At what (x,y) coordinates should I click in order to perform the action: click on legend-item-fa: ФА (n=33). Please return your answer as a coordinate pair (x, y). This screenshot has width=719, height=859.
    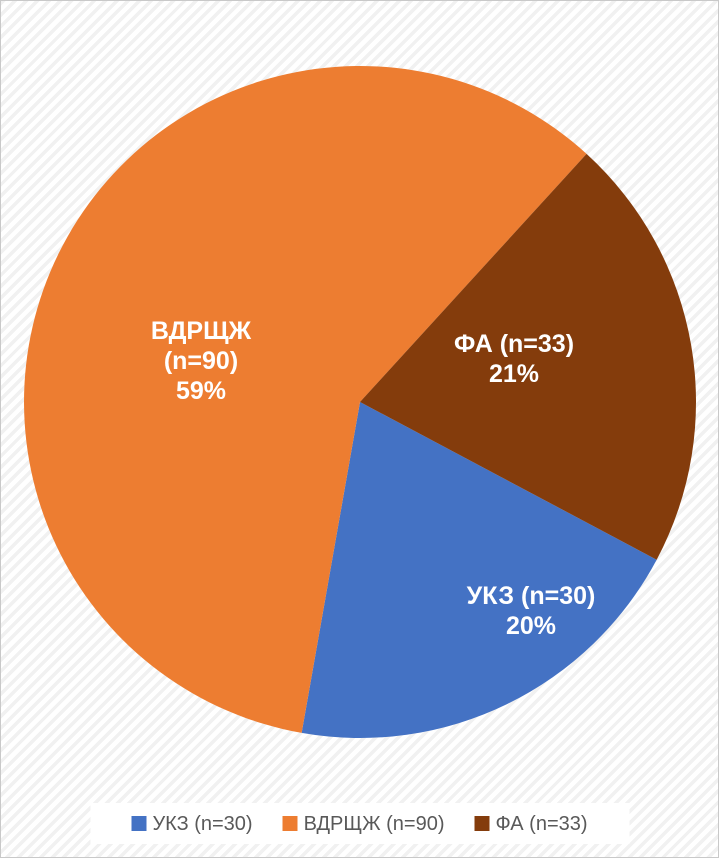
    Looking at the image, I should click on (531, 823).